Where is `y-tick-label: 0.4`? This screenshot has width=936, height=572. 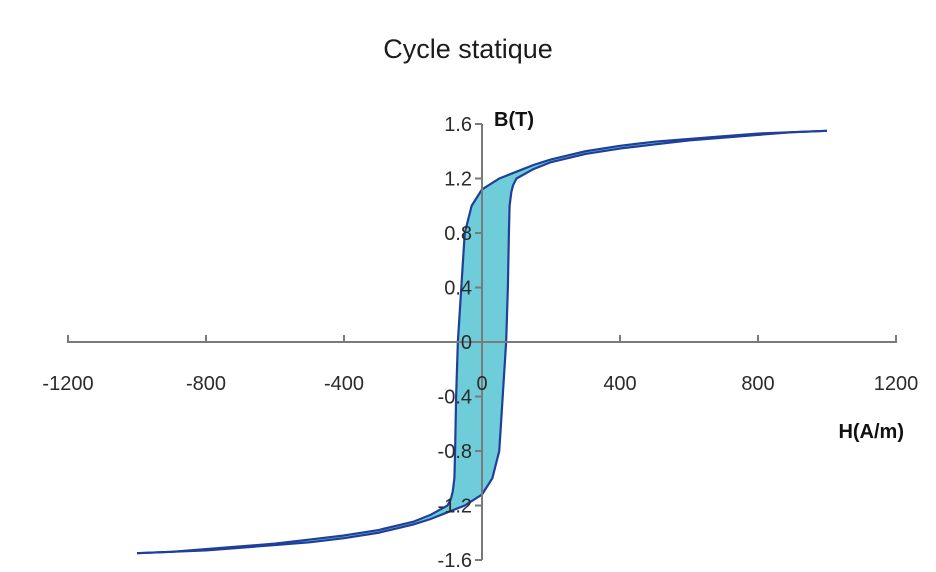
y-tick-label: 0.4 is located at coordinates (458, 289).